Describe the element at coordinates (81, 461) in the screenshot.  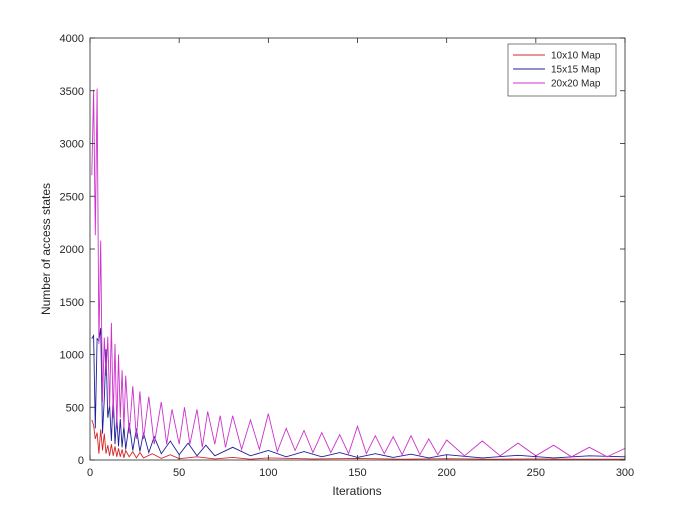
I see `y-tick-label: 0` at that location.